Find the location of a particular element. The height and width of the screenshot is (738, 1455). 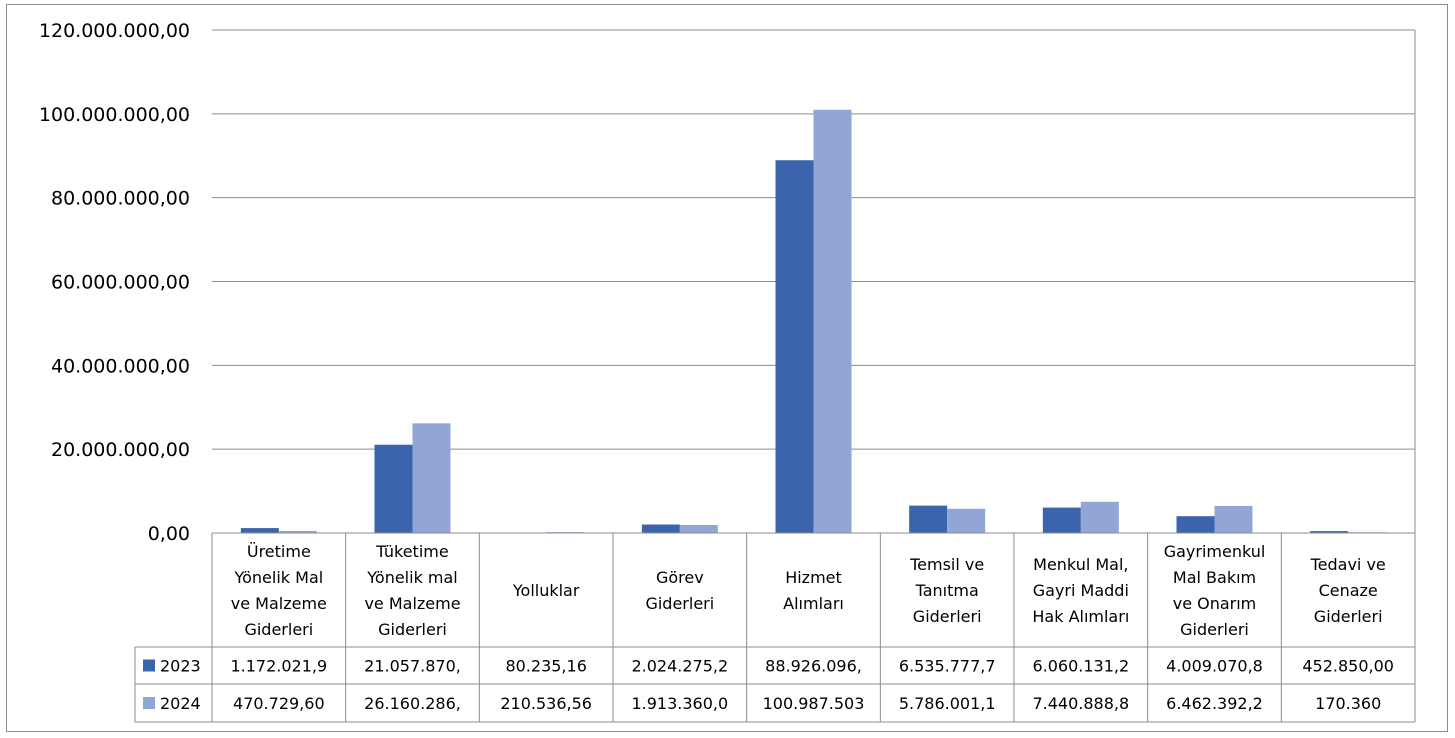

data-table-value: 2.024.275,2 is located at coordinates (679, 666).